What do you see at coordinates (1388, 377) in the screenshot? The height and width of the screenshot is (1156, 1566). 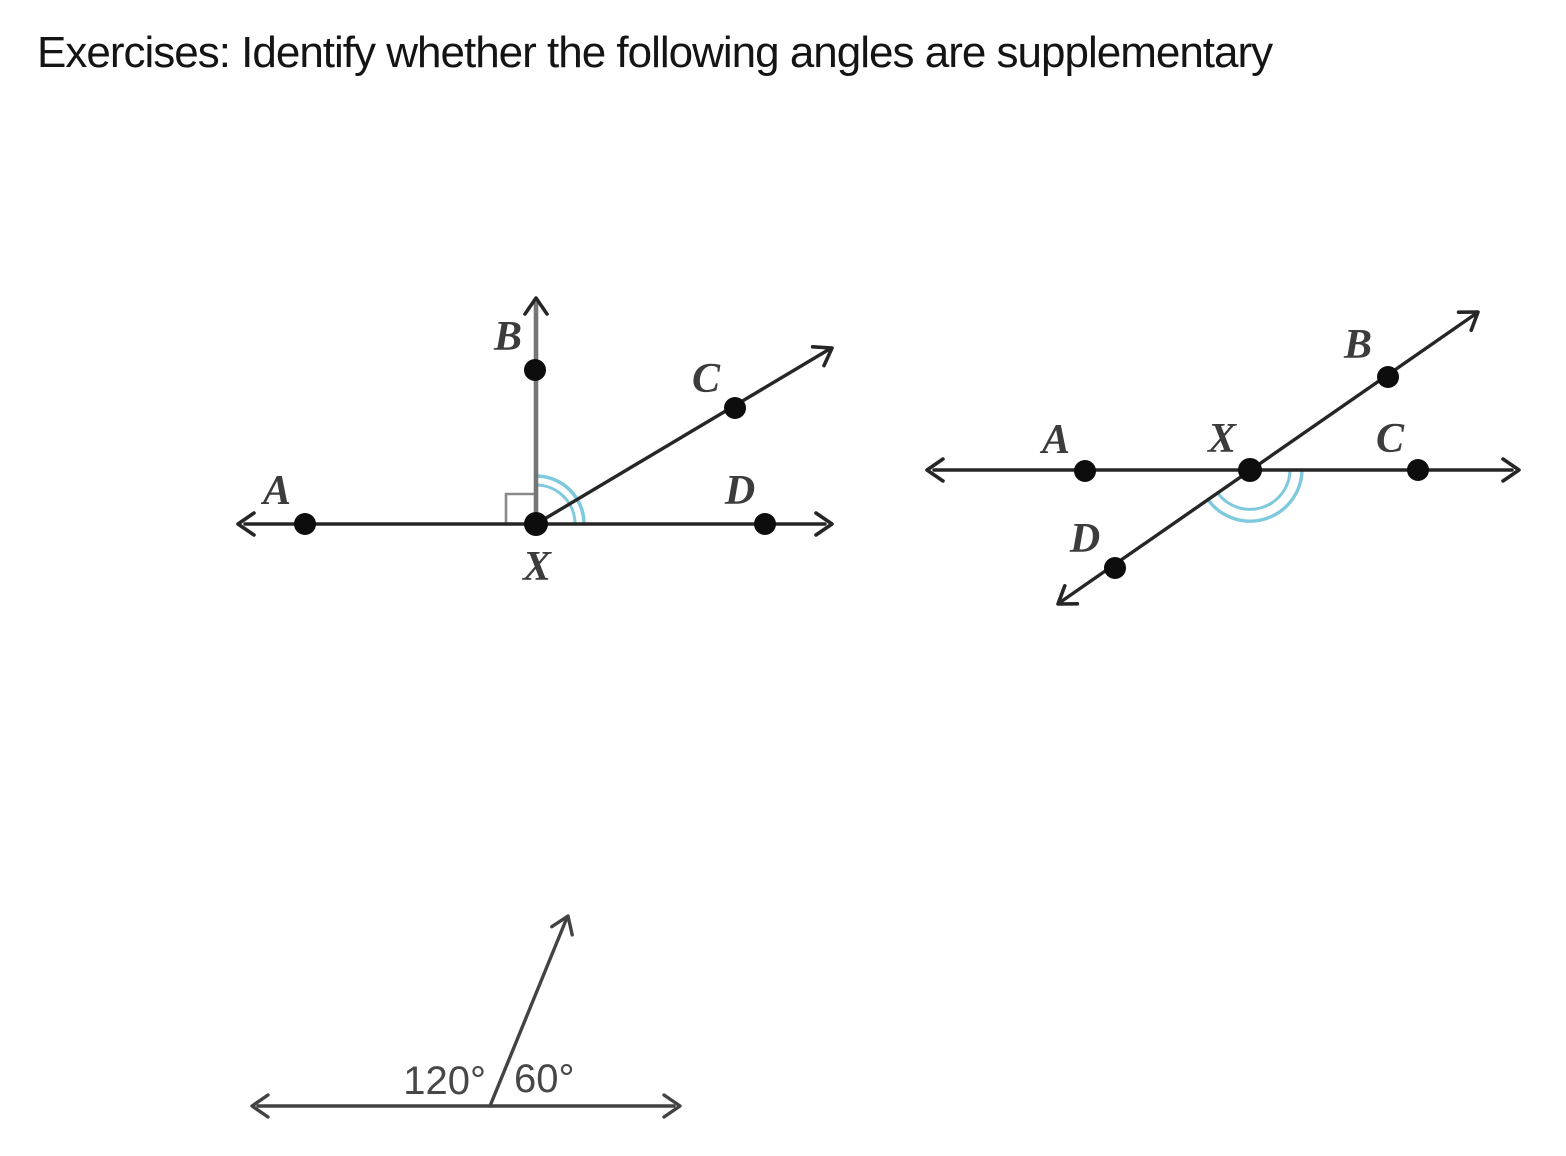 I see `fig2-point-b-dot` at bounding box center [1388, 377].